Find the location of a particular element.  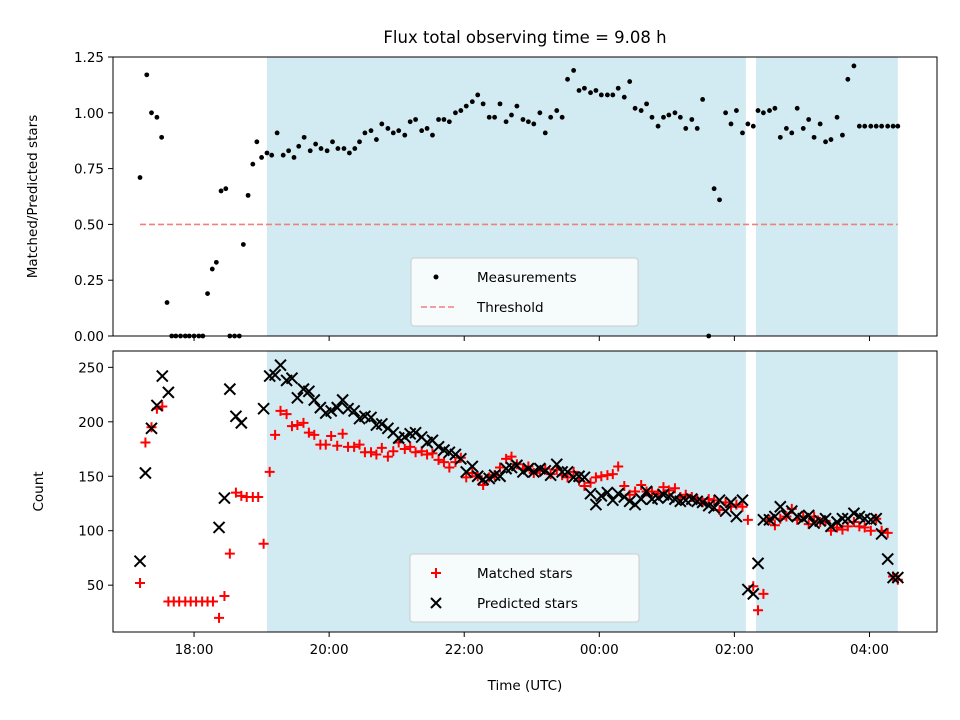

time-x-tick-label: 22:00 is located at coordinates (464, 650).